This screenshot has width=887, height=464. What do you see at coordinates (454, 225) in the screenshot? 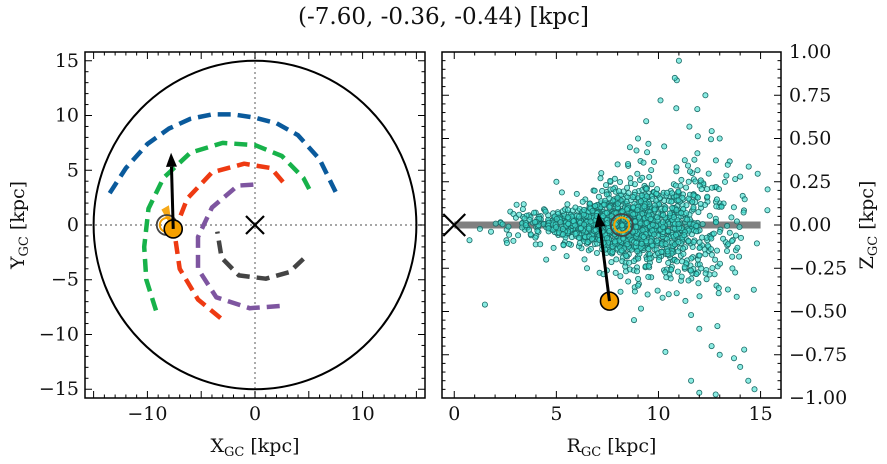
I see `galactic-center-marker-right` at bounding box center [454, 225].